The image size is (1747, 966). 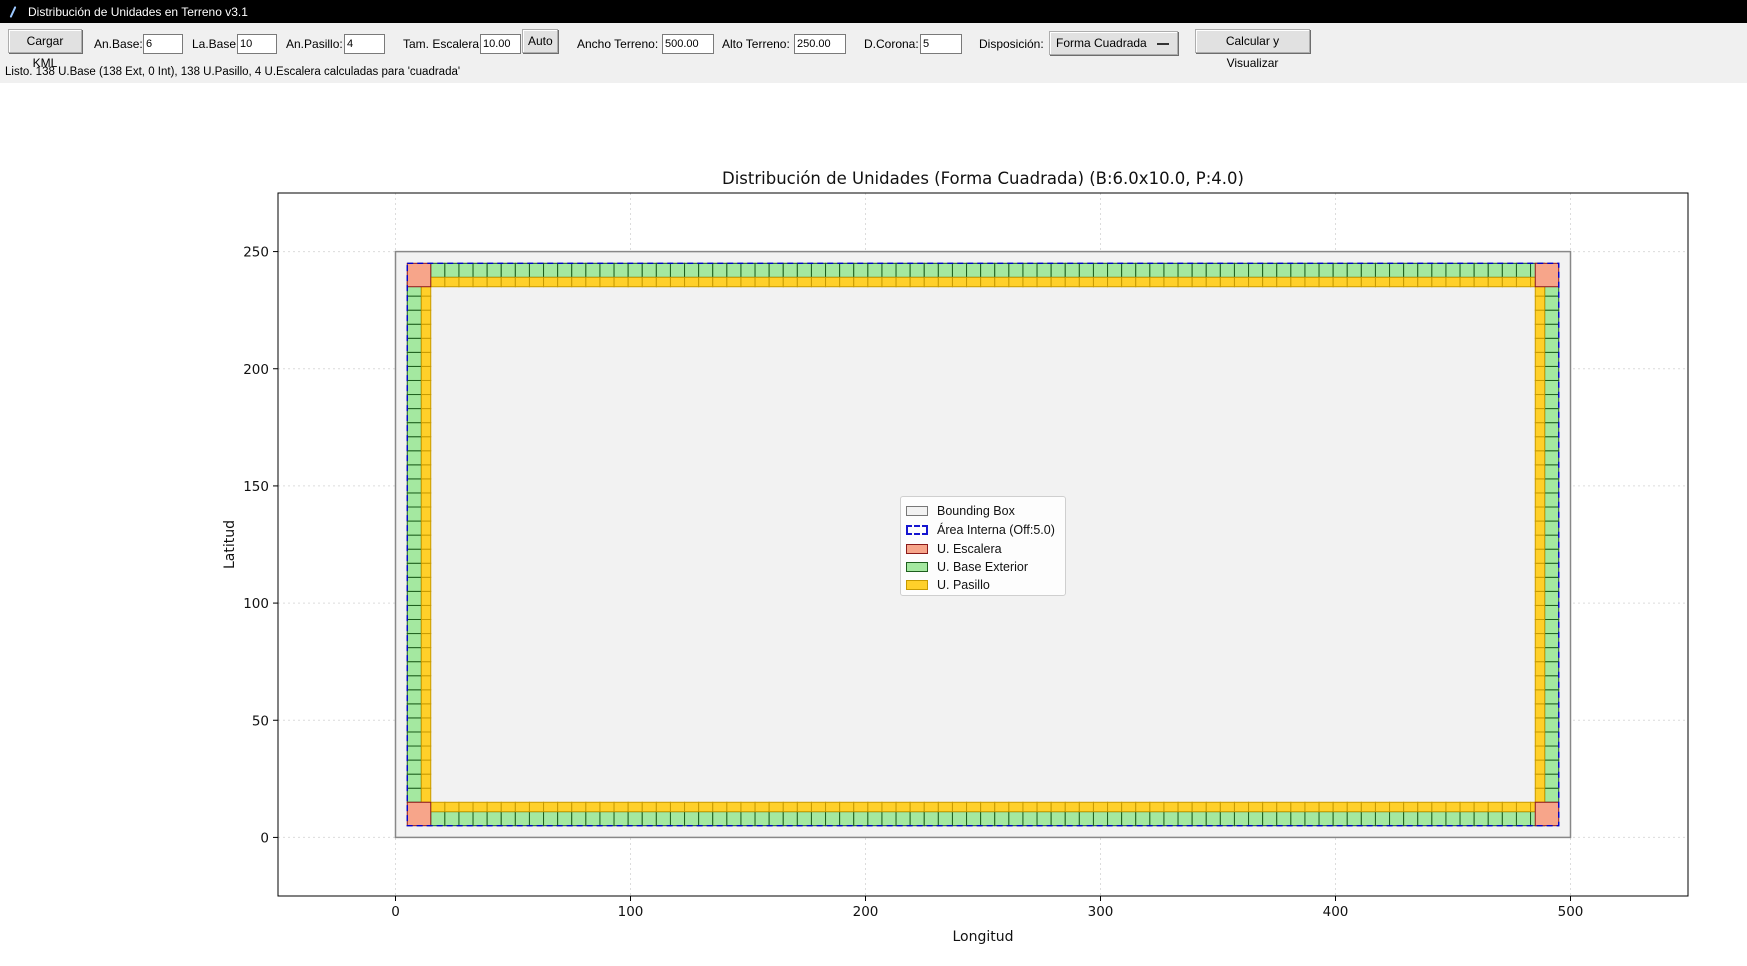 I want to click on y-tick-label: 50, so click(x=260, y=721).